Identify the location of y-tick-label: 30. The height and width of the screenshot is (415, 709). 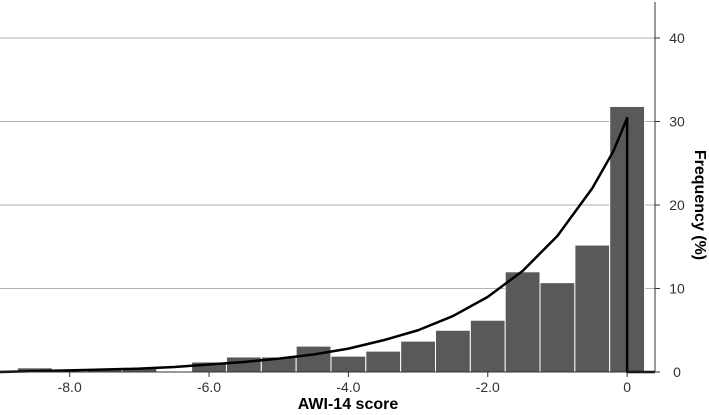
(677, 122).